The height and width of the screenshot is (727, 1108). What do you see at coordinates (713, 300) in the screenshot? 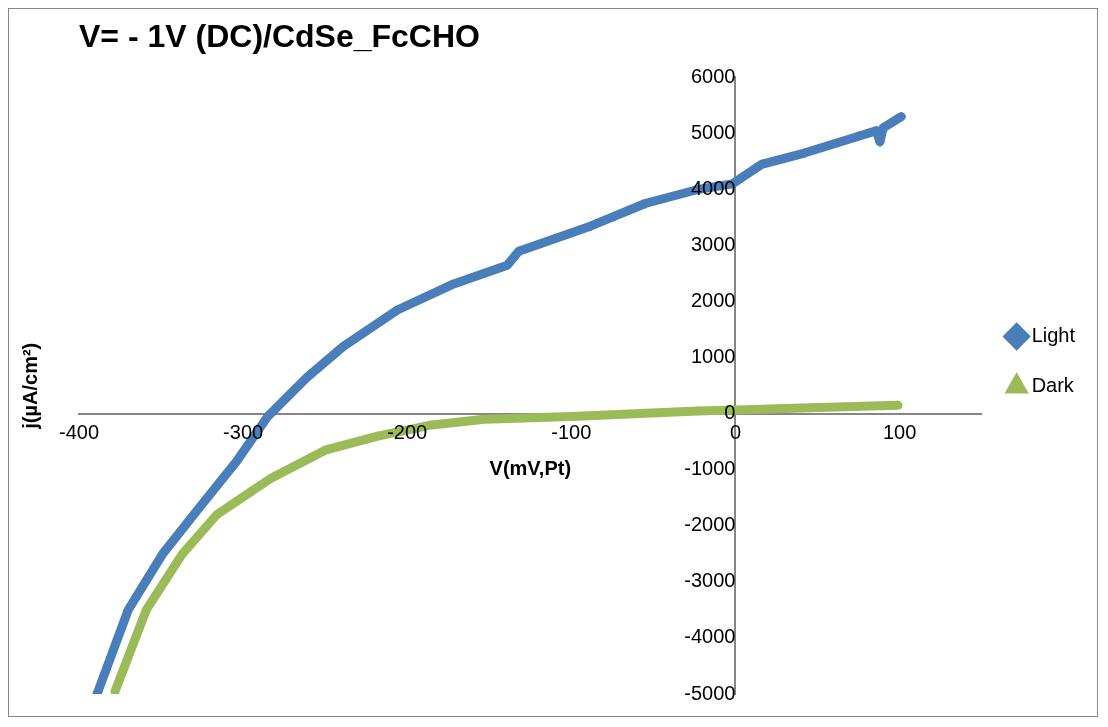
I see `y-tick-label: 2000` at bounding box center [713, 300].